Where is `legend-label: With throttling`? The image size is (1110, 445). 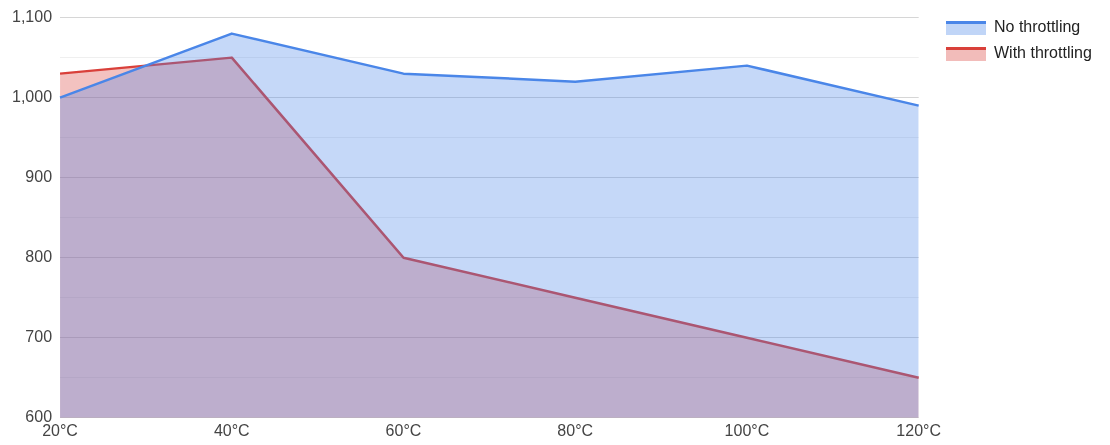
legend-label: With throttling is located at coordinates (1043, 53).